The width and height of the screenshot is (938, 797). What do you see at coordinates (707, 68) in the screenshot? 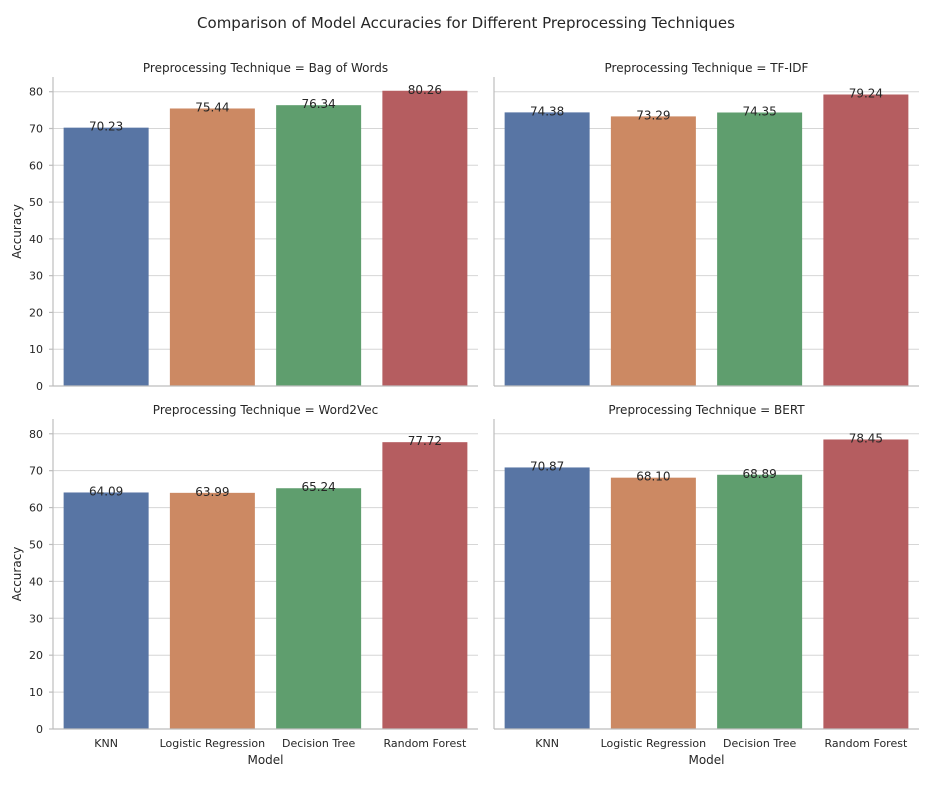
I see `panel-2-title: Preprocessing Technique = TF-IDF` at bounding box center [707, 68].